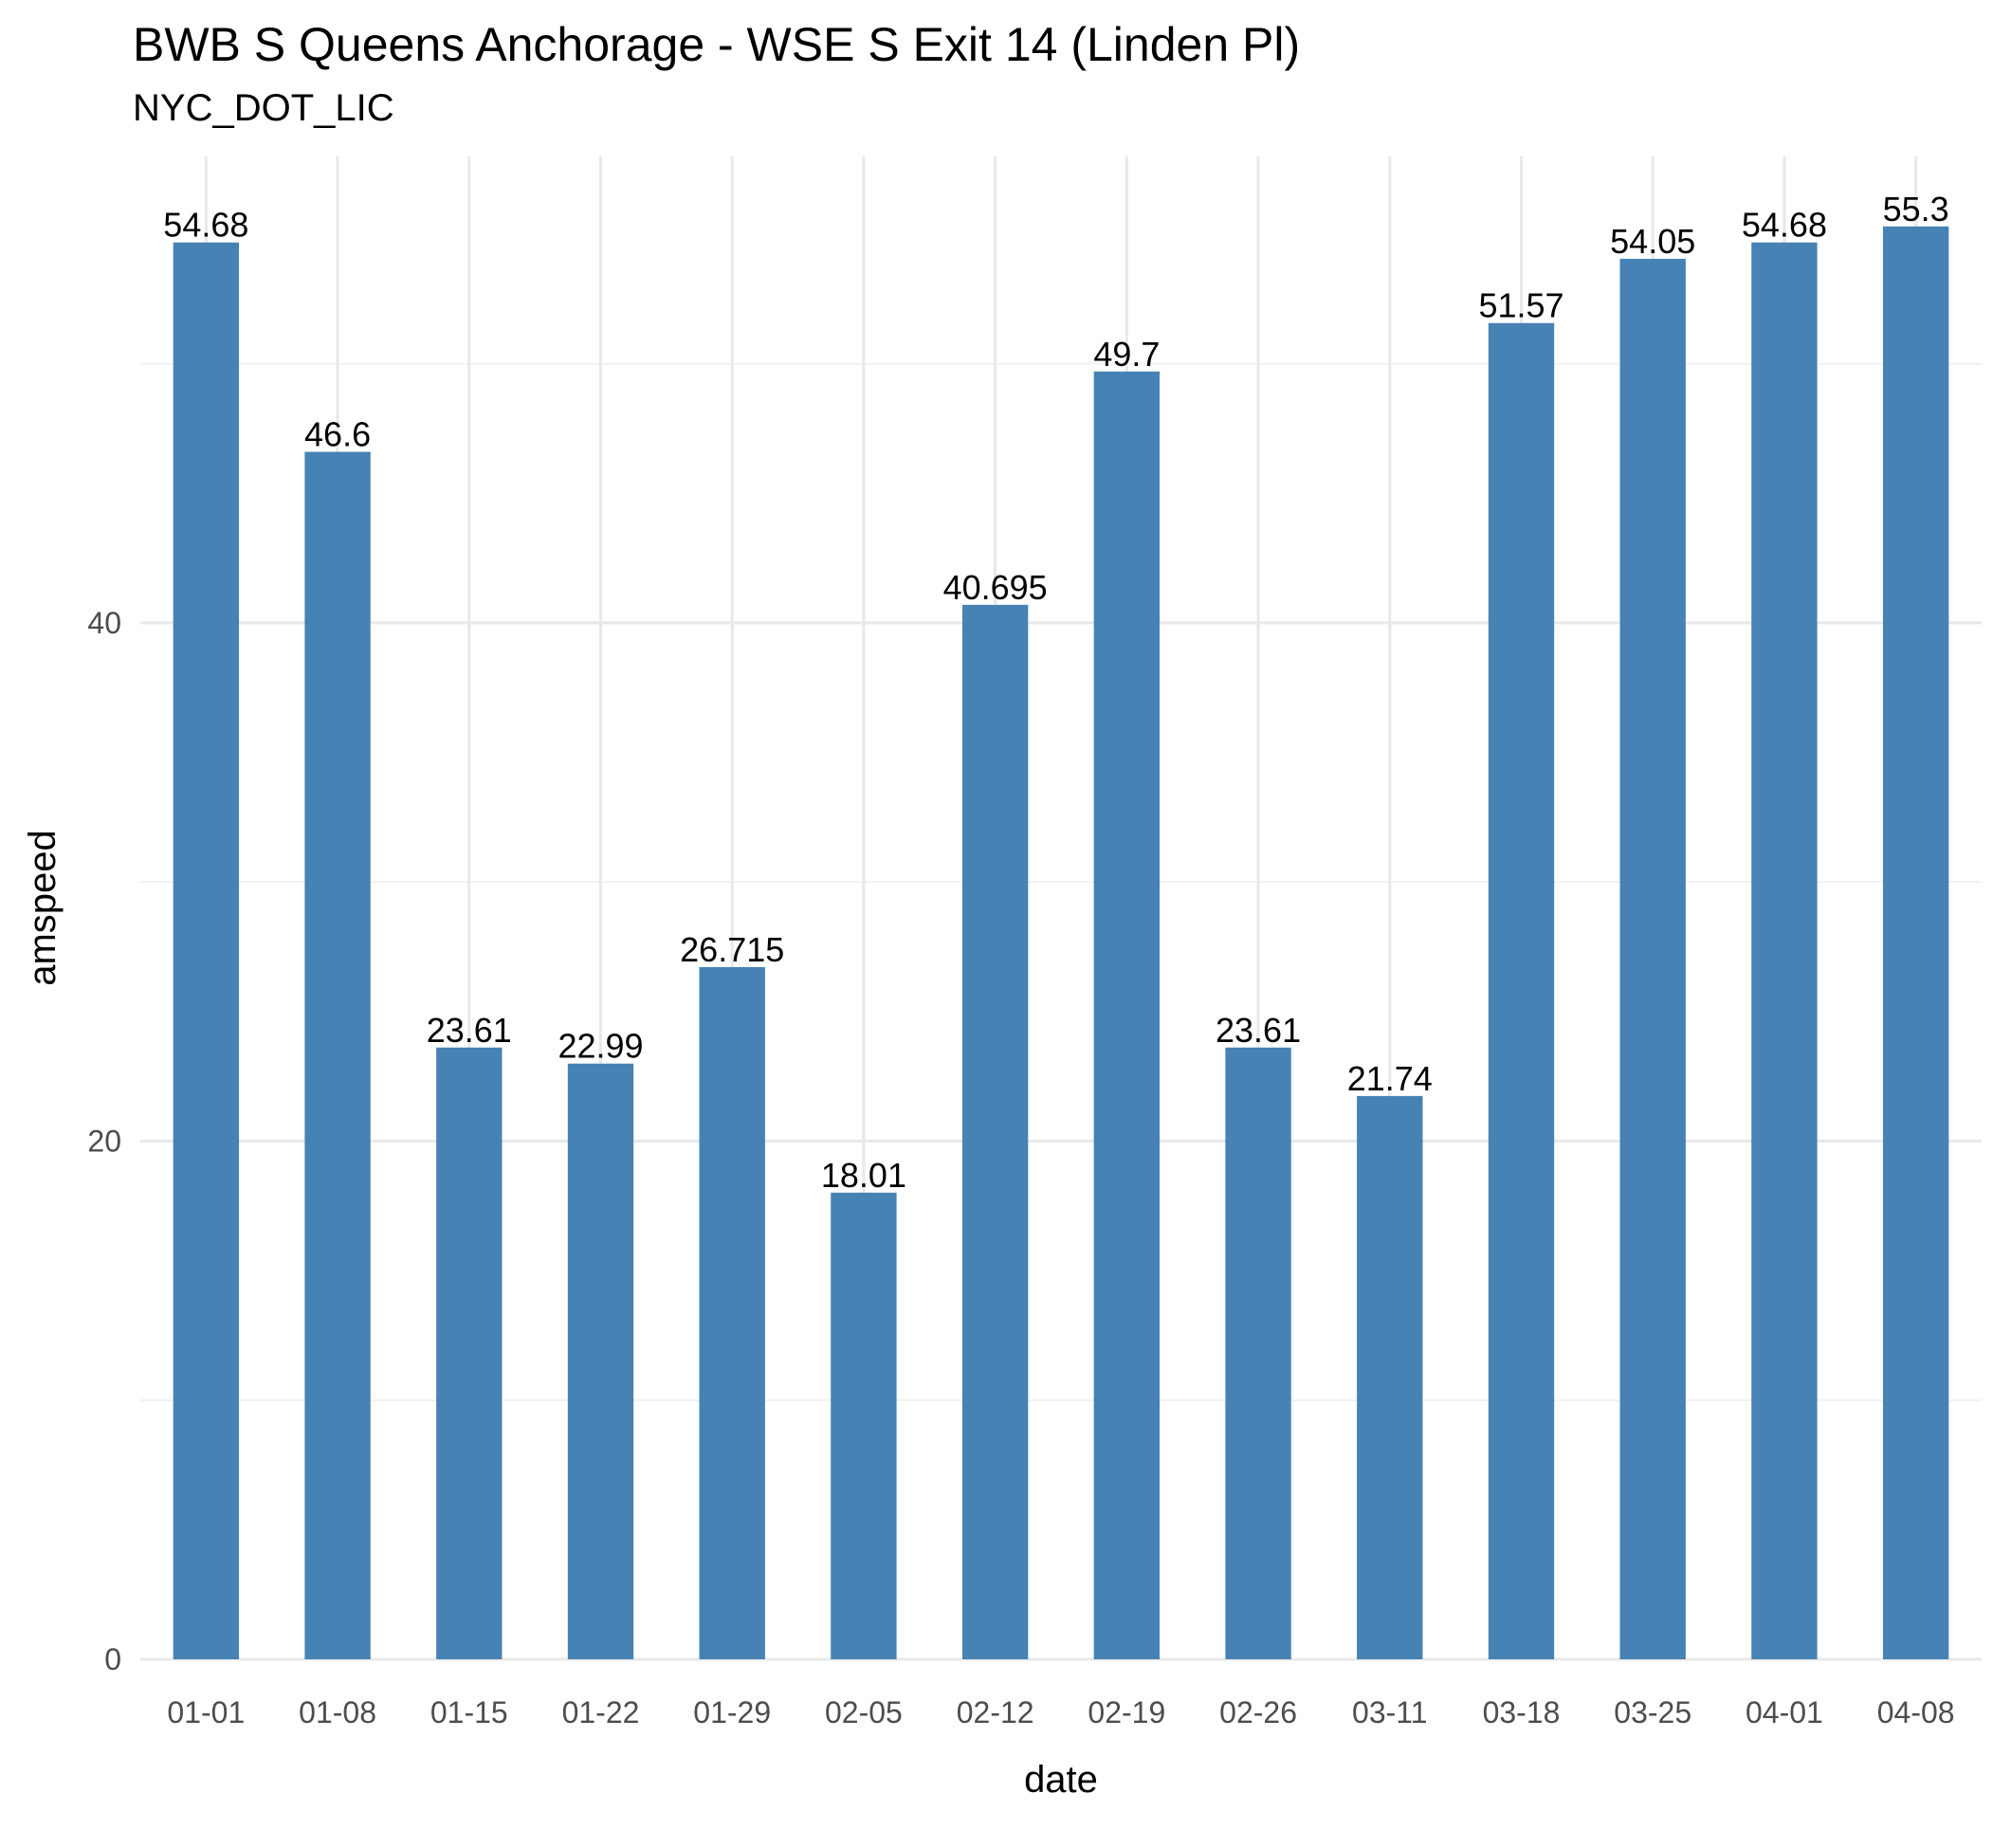 The height and width of the screenshot is (1848, 2011). I want to click on x-tick-label: 02-26, so click(1258, 1712).